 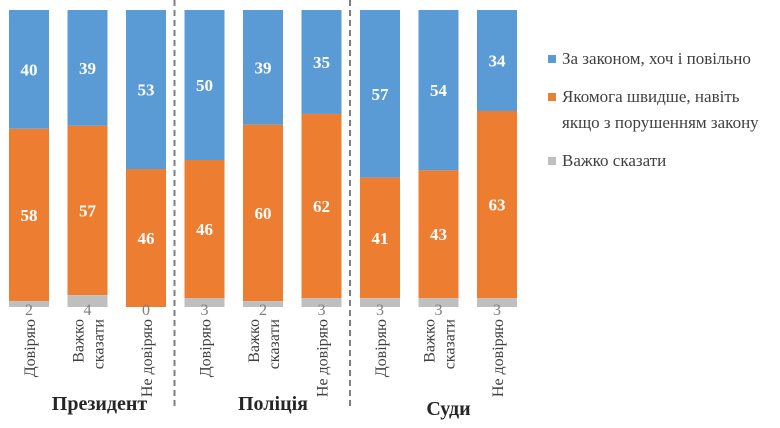 What do you see at coordinates (552, 161) in the screenshot?
I see `legend-swatch-gray` at bounding box center [552, 161].